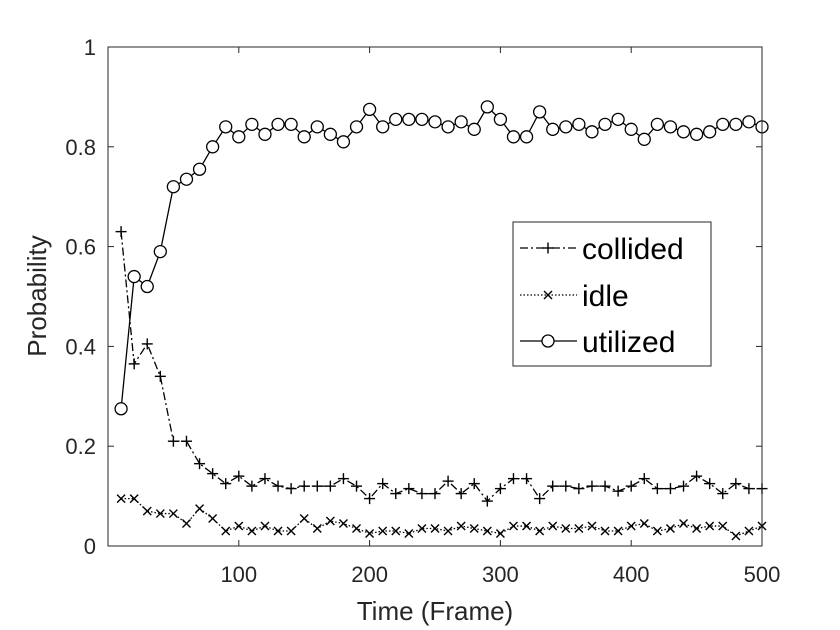 The image size is (840, 630). Describe the element at coordinates (369, 574) in the screenshot. I see `x-tick-label: 200` at that location.